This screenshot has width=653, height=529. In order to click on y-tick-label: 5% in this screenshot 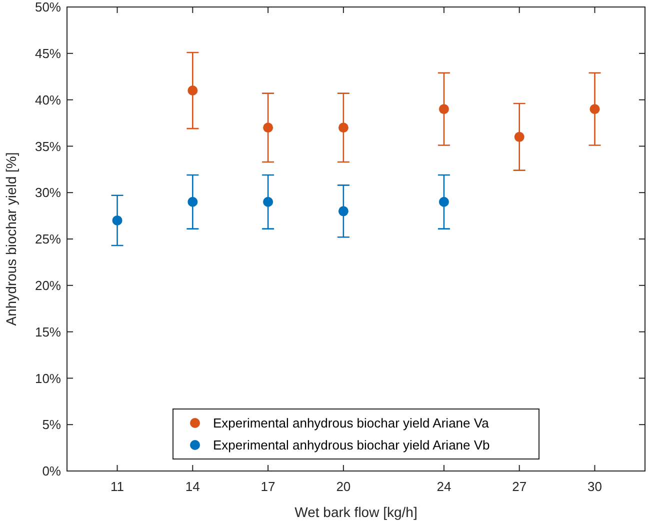, I will do `click(52, 424)`.